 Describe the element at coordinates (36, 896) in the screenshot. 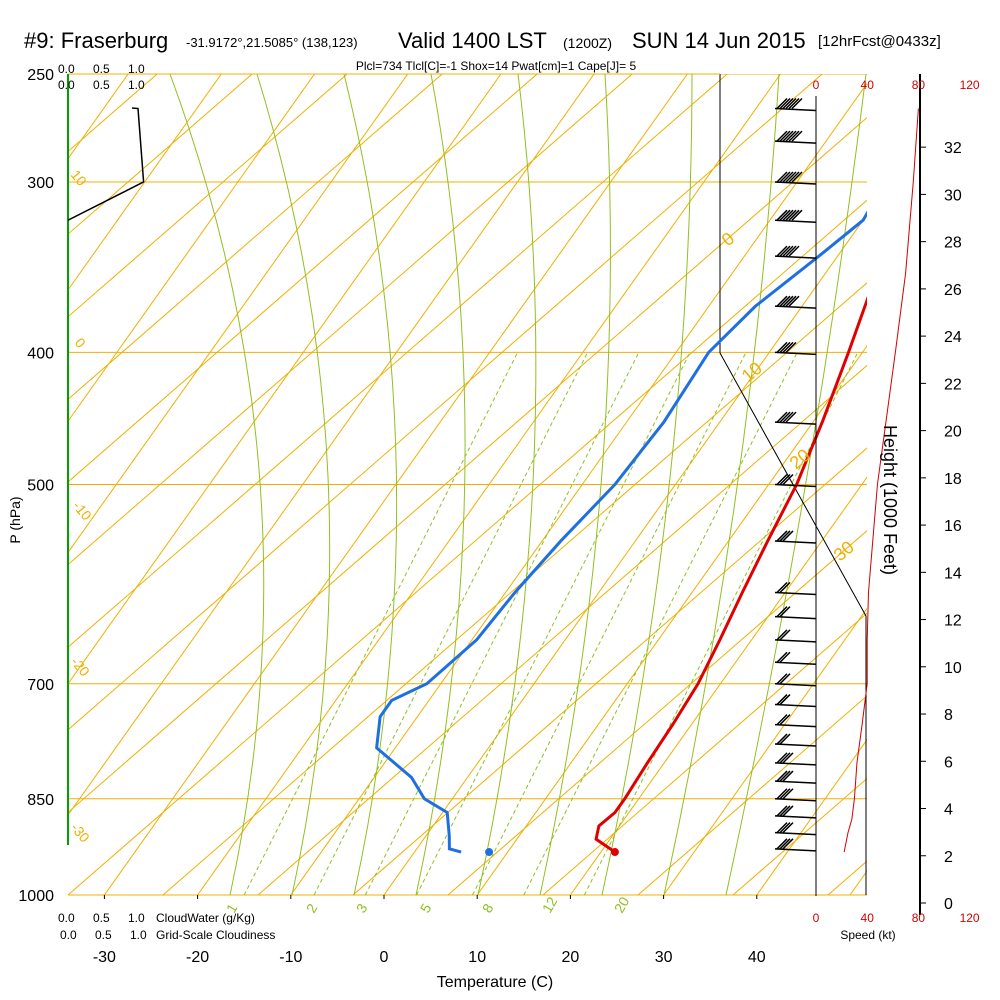

I see `pressure-tick-label: 1000` at that location.